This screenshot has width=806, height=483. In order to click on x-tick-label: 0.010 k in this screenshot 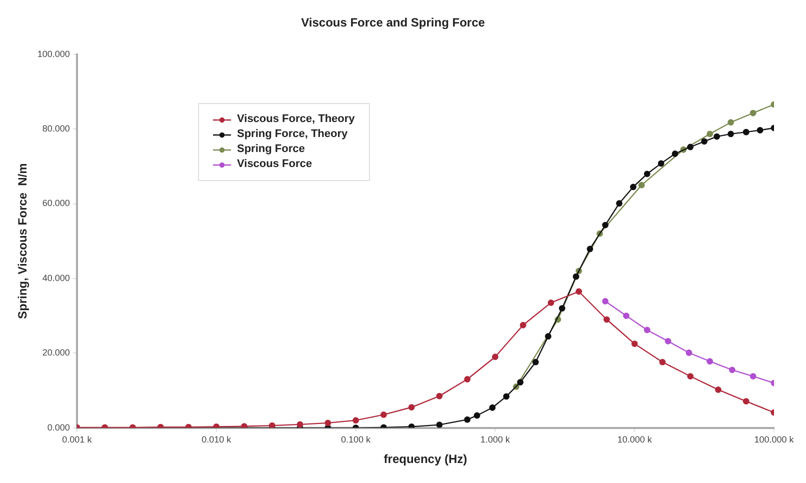, I will do `click(217, 439)`.